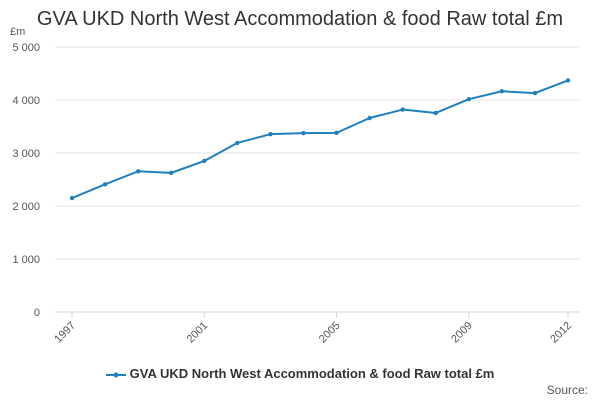 The image size is (600, 400). Describe the element at coordinates (561, 333) in the screenshot. I see `x-tick-label: 2012` at that location.